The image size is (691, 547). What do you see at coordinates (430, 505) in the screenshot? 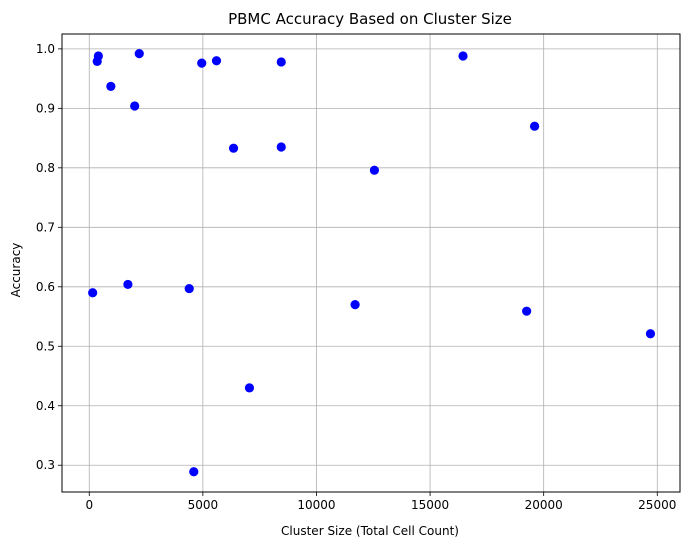
I see `x-tick-label: 15000` at bounding box center [430, 505].